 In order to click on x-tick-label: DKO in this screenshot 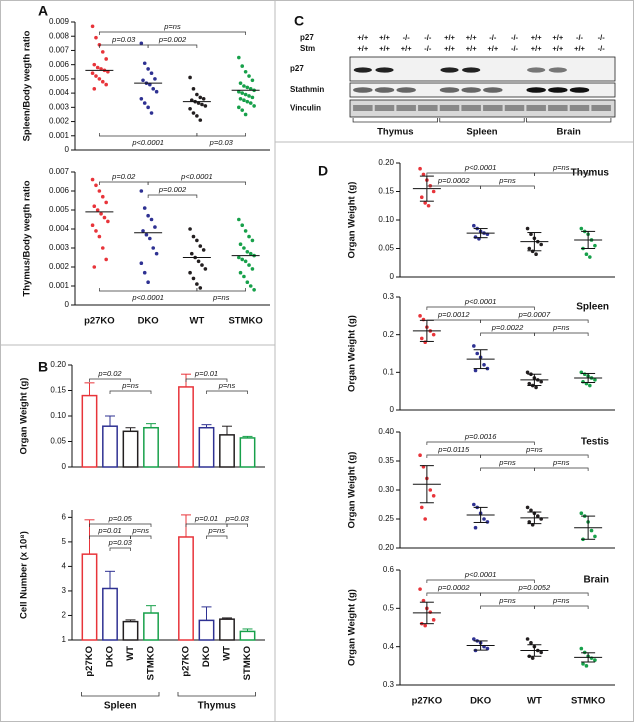, I will do `click(206, 656)`.